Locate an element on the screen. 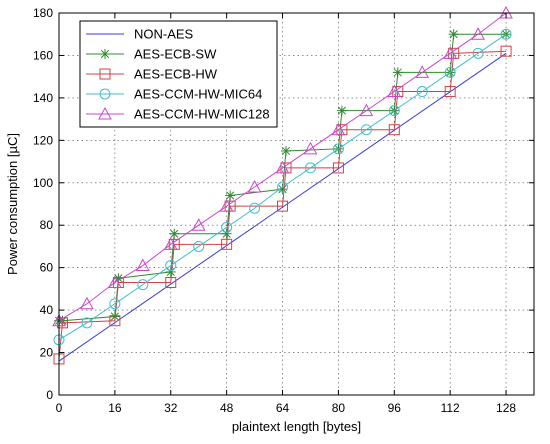 The height and width of the screenshot is (444, 550). legend-label: AES-CCM-HW-MIC128 is located at coordinates (202, 114).